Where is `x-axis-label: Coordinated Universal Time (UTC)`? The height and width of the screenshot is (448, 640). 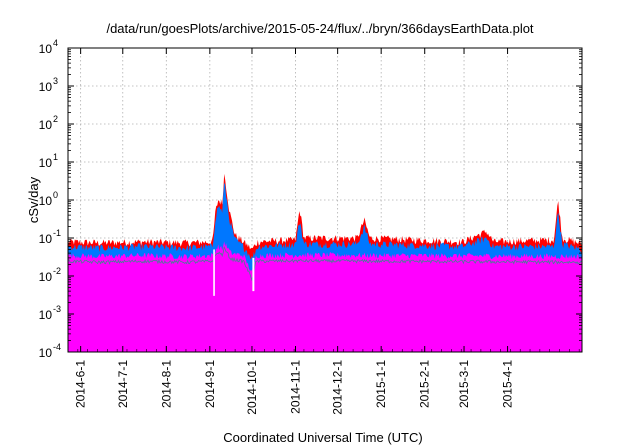 x-axis-label: Coordinated Universal Time (UTC) is located at coordinates (322, 437).